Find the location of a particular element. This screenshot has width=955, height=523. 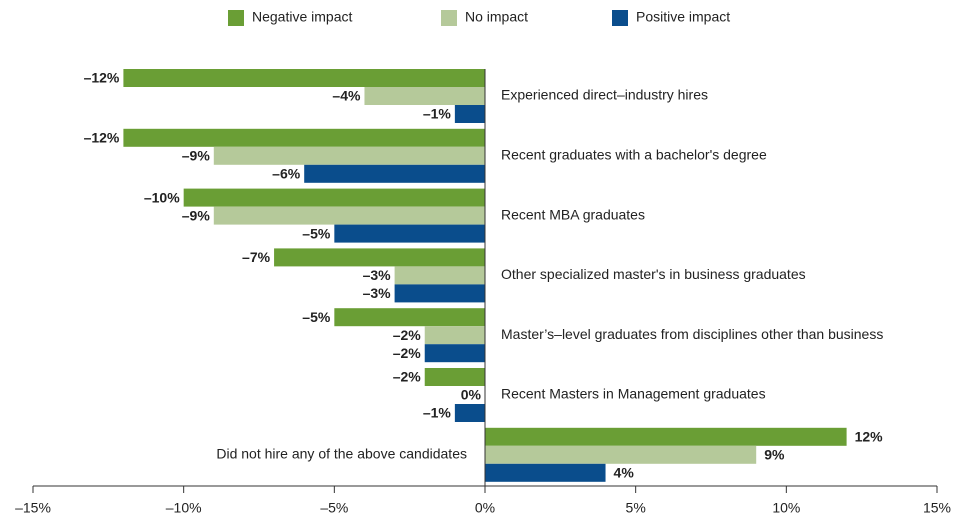

value-label: –10% is located at coordinates (162, 197).